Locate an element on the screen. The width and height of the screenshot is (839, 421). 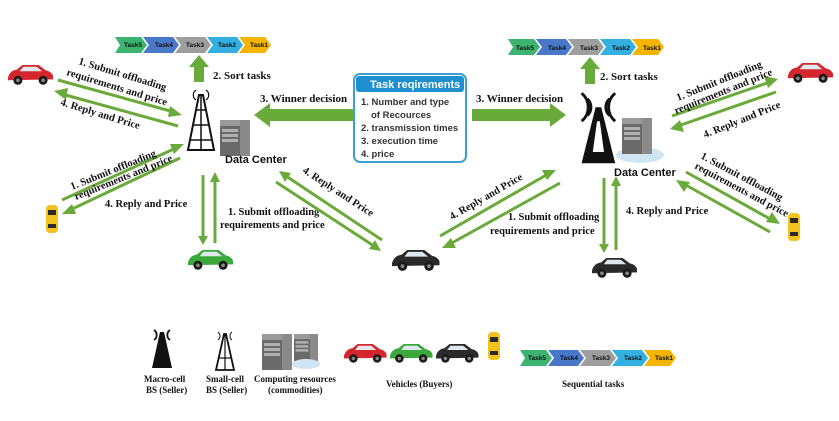
reply-label-2: 4. Reply and Price is located at coordinates (146, 204).